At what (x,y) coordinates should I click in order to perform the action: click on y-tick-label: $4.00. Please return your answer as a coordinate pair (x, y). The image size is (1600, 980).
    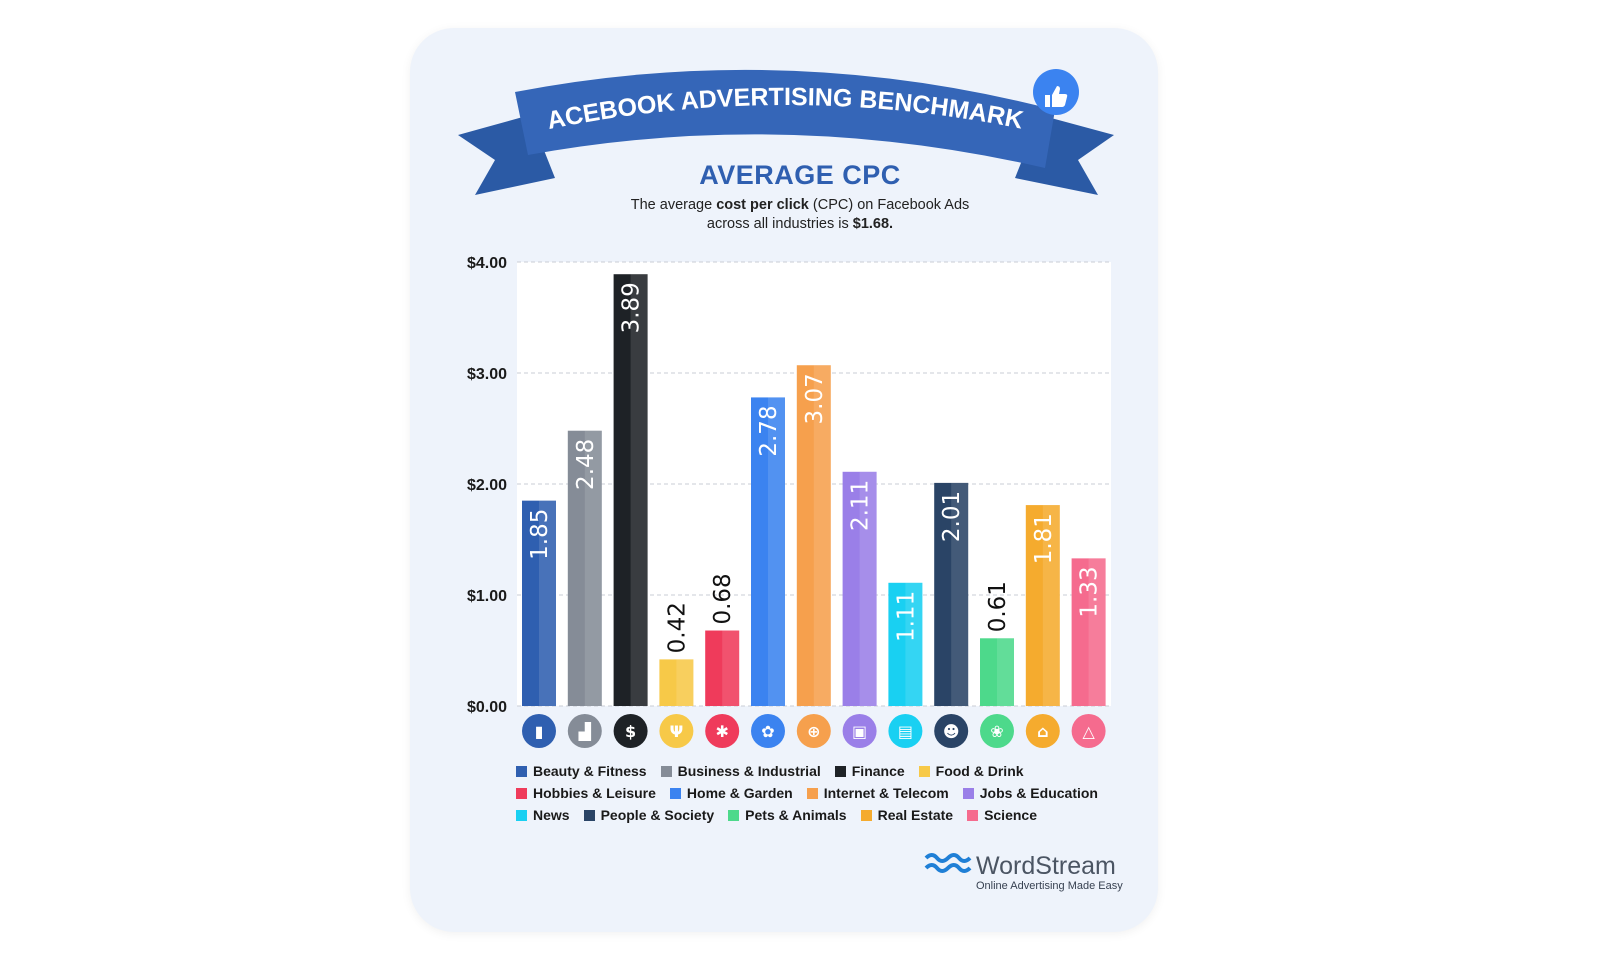
    Looking at the image, I should click on (487, 263).